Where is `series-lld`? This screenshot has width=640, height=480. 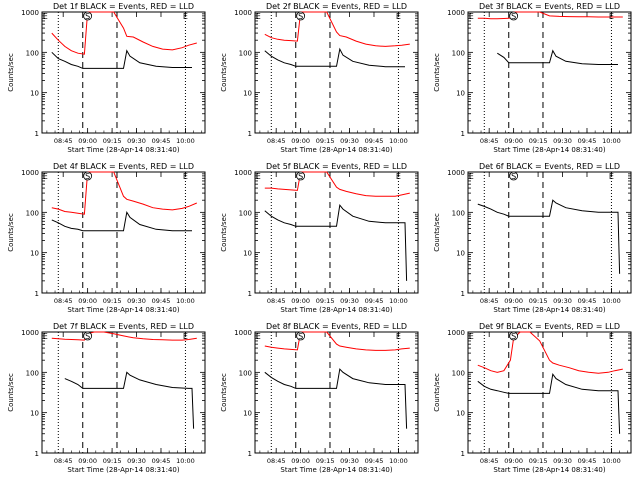 series-lld is located at coordinates (337, 29).